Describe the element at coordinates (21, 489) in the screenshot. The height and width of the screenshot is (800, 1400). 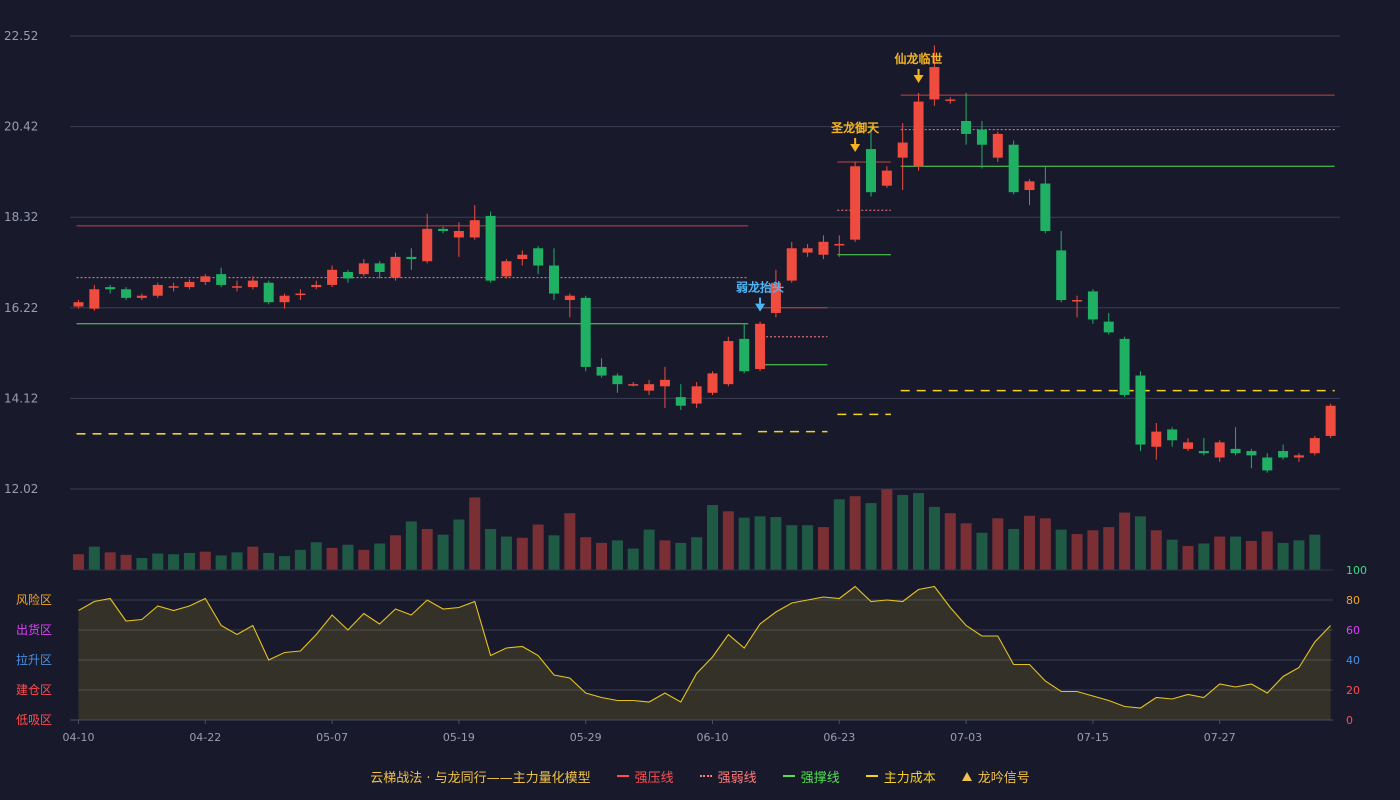
I see `price-tick-label: 12.02` at that location.